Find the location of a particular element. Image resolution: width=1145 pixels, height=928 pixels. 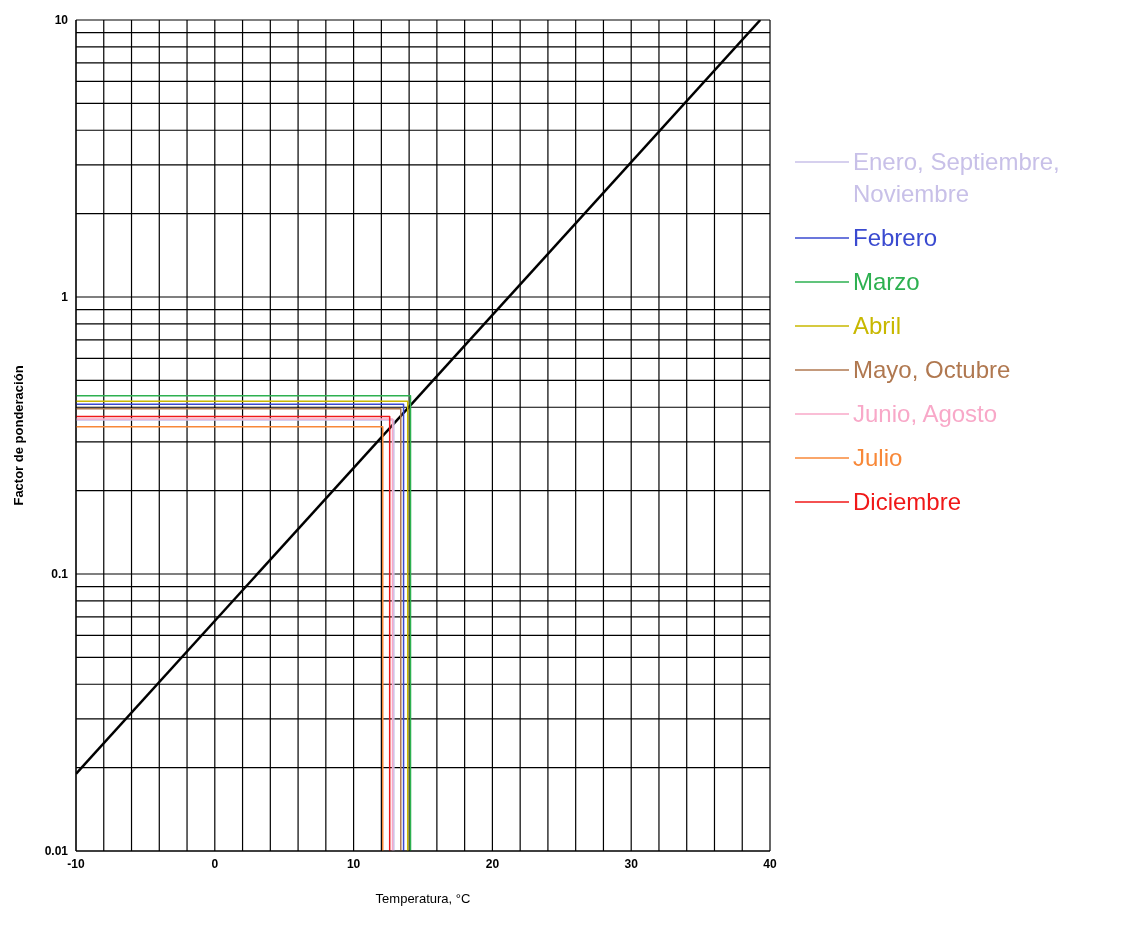

legend-label: Febrero is located at coordinates (895, 238).